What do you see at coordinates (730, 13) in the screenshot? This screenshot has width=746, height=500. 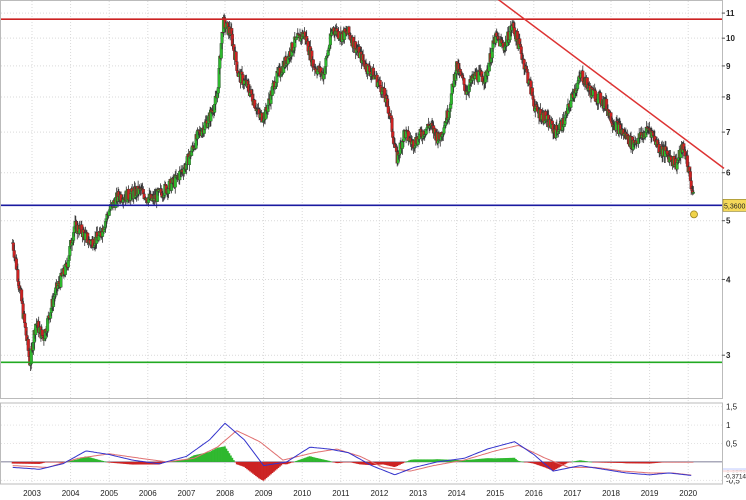 I see `y-tick-label: 11` at bounding box center [730, 13].